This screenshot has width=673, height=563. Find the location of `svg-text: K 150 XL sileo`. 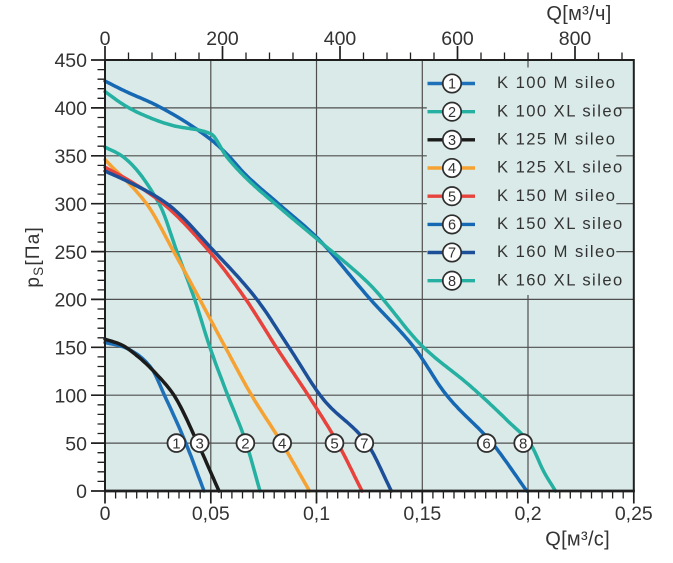

svg-text: K 150 XL sileo is located at coordinates (560, 223).